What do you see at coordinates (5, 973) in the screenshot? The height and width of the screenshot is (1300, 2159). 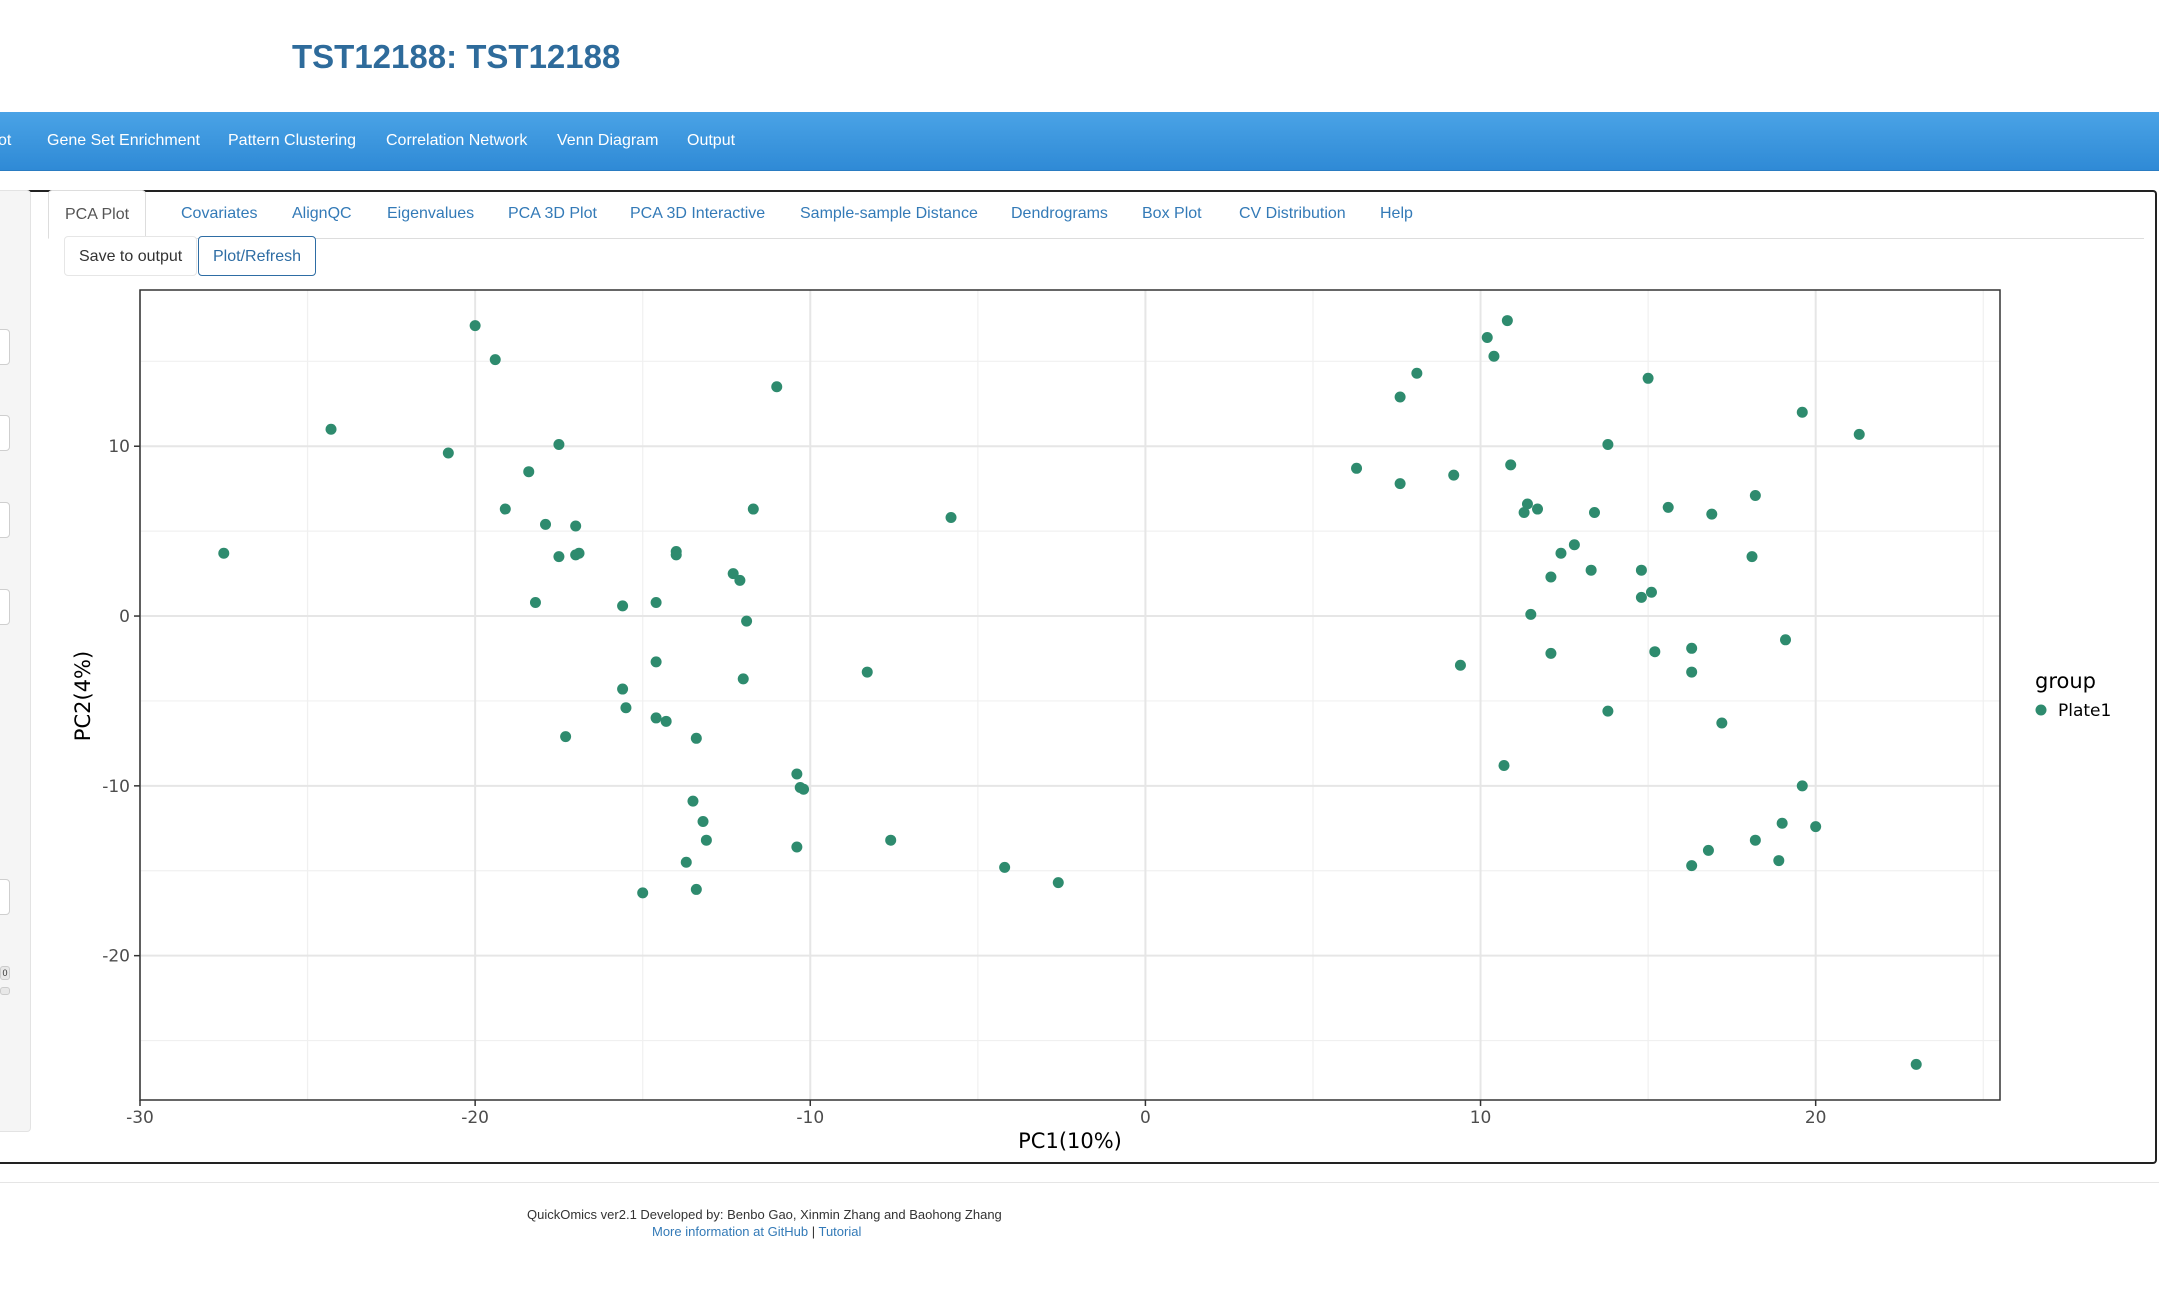 I see `sidebar-slider-value: 0` at bounding box center [5, 973].